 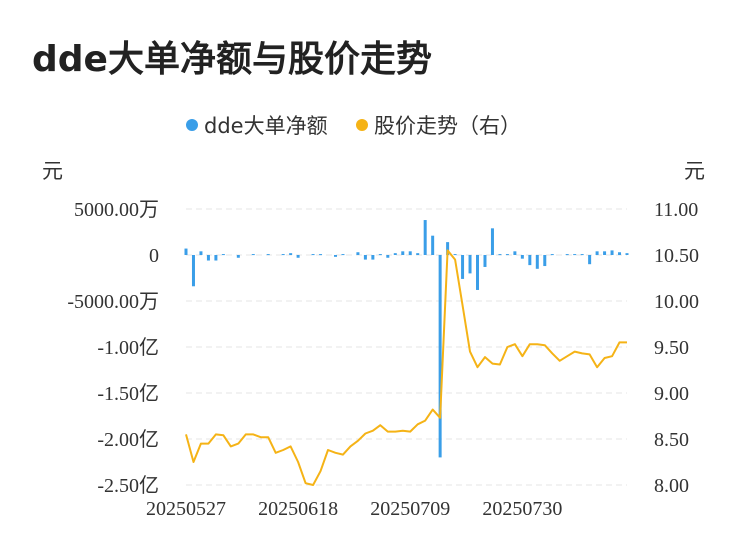 I want to click on left-tick-label: -2.00亿, so click(x=128, y=439).